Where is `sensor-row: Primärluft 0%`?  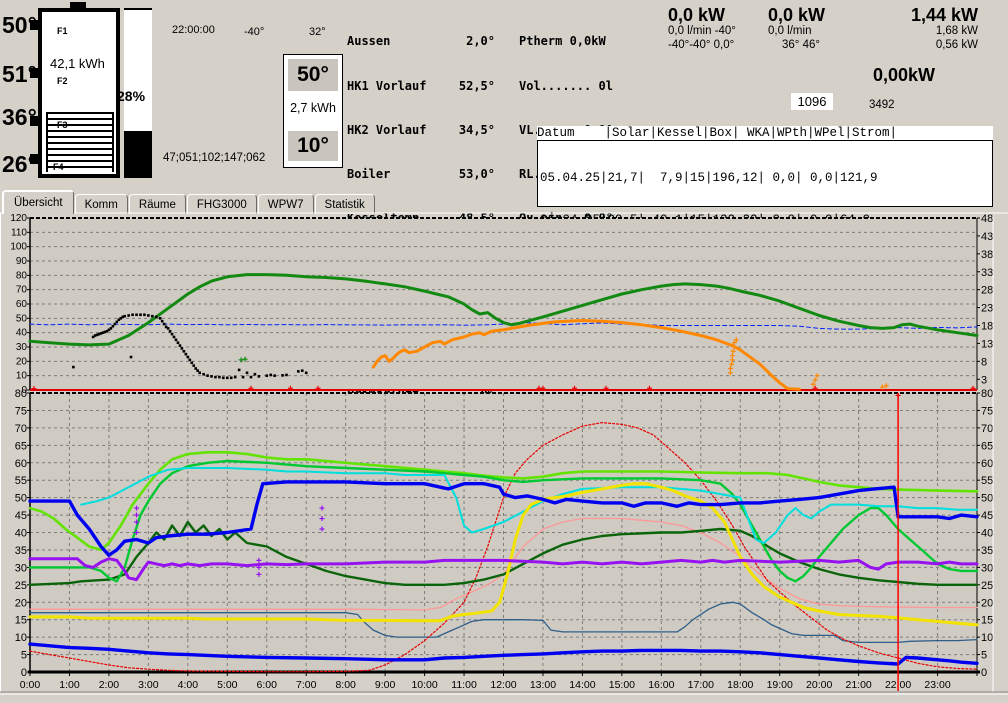
sensor-row: Primärluft 0% is located at coordinates (421, 394).